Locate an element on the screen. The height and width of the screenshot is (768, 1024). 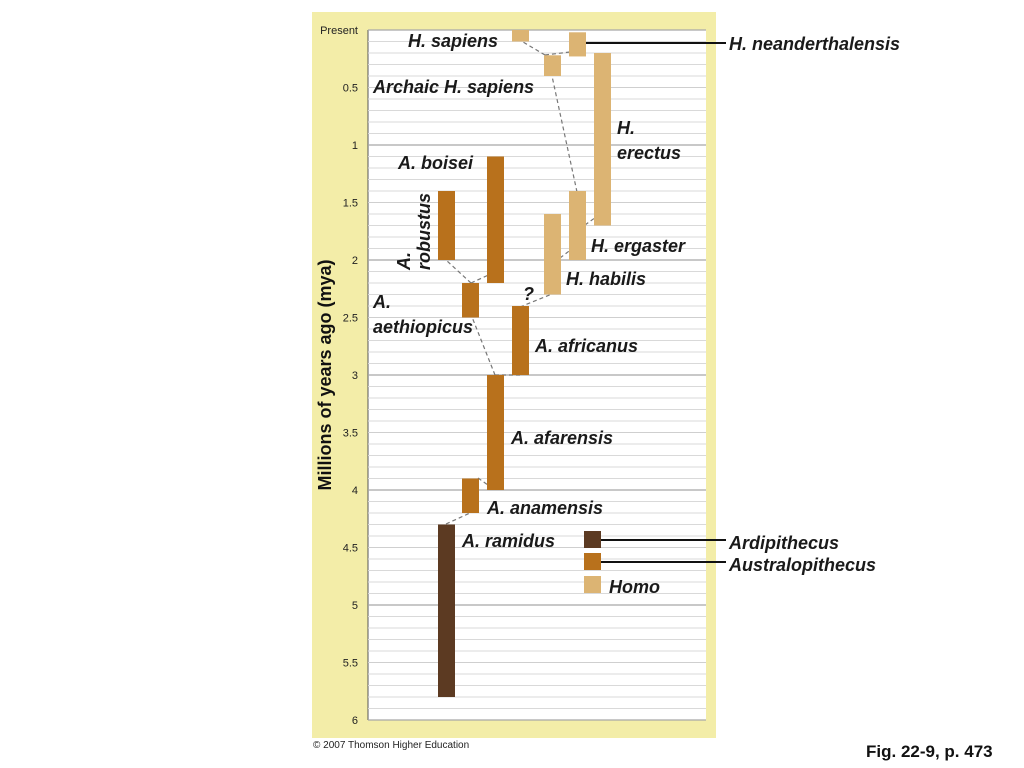
legend: Ardipithecus Australopithecus Homo is located at coordinates (730, 564).